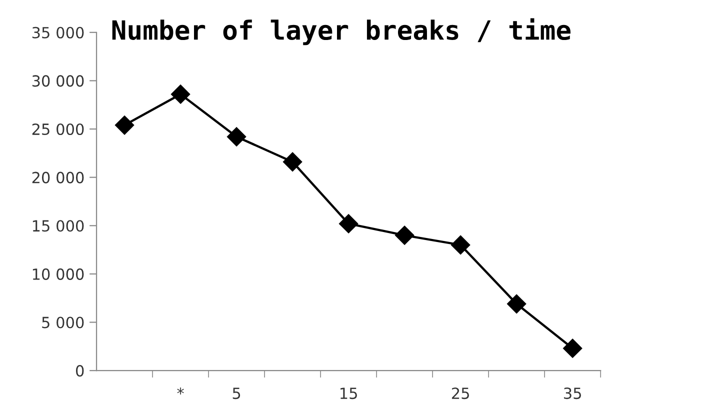 The image size is (715, 405). Describe the element at coordinates (58, 129) in the screenshot. I see `y-tick-label: 25 000` at that location.